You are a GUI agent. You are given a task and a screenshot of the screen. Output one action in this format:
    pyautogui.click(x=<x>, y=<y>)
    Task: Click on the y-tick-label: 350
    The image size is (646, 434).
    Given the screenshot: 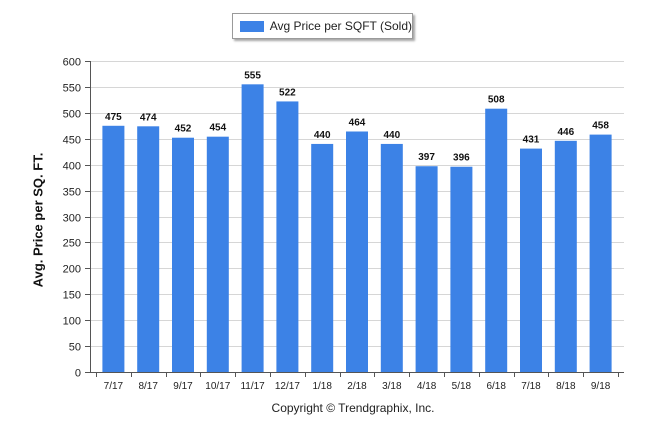 What is the action you would take?
    pyautogui.click(x=72, y=193)
    